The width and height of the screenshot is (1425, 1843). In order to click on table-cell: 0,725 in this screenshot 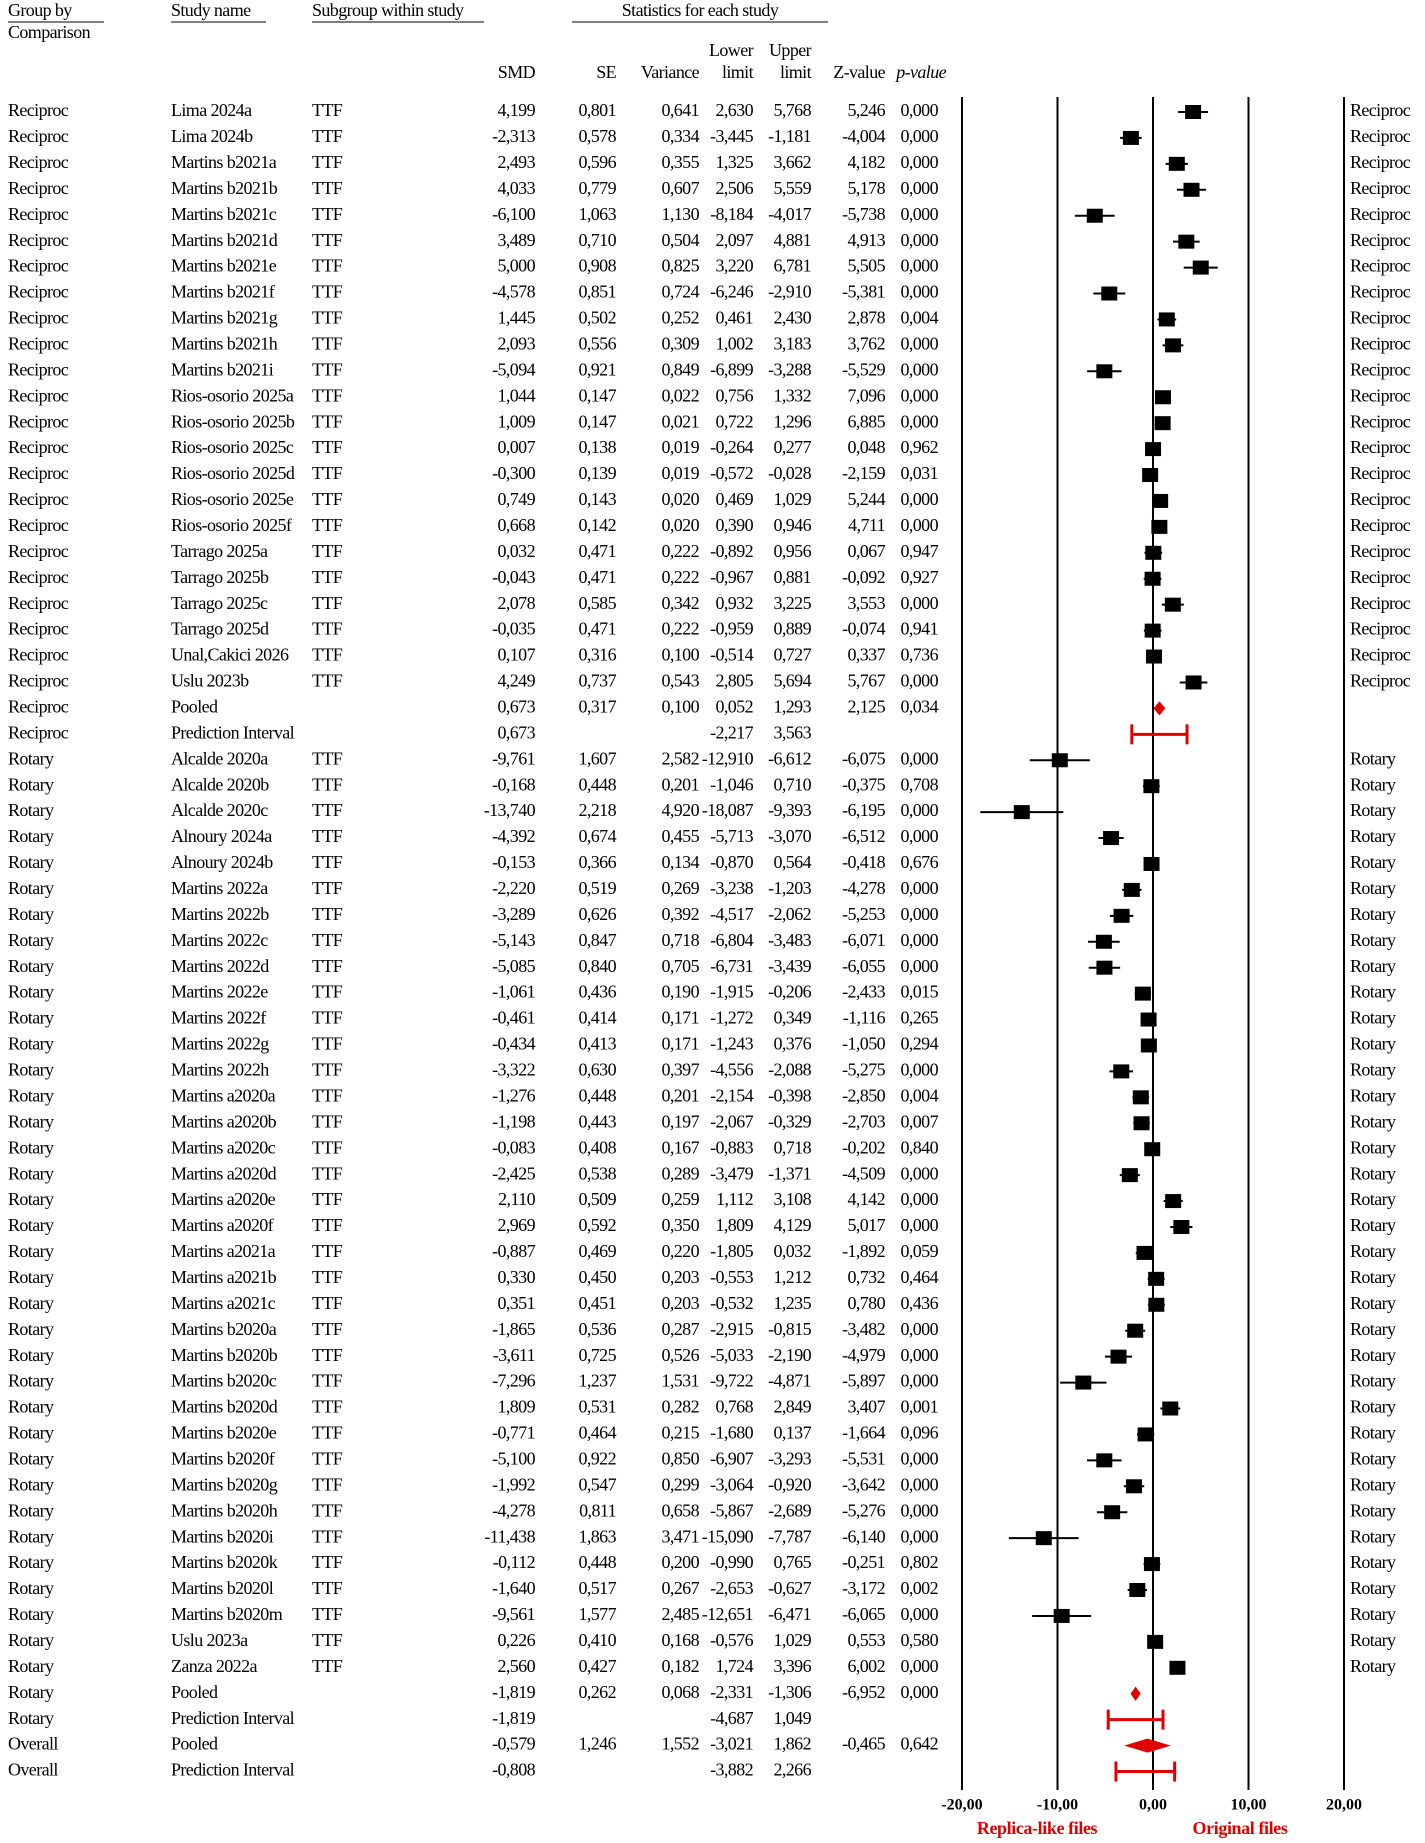, I will do `click(597, 1355)`.